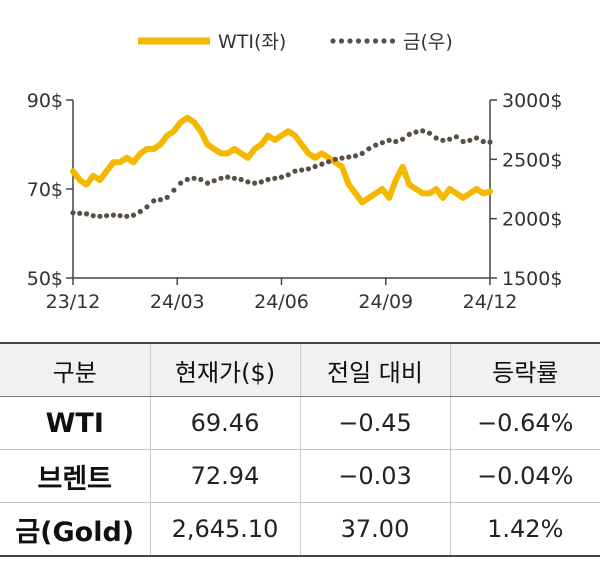 The image size is (600, 561). Describe the element at coordinates (252, 42) in the screenshot. I see `legend-label-wti: WTI(좌)` at that location.